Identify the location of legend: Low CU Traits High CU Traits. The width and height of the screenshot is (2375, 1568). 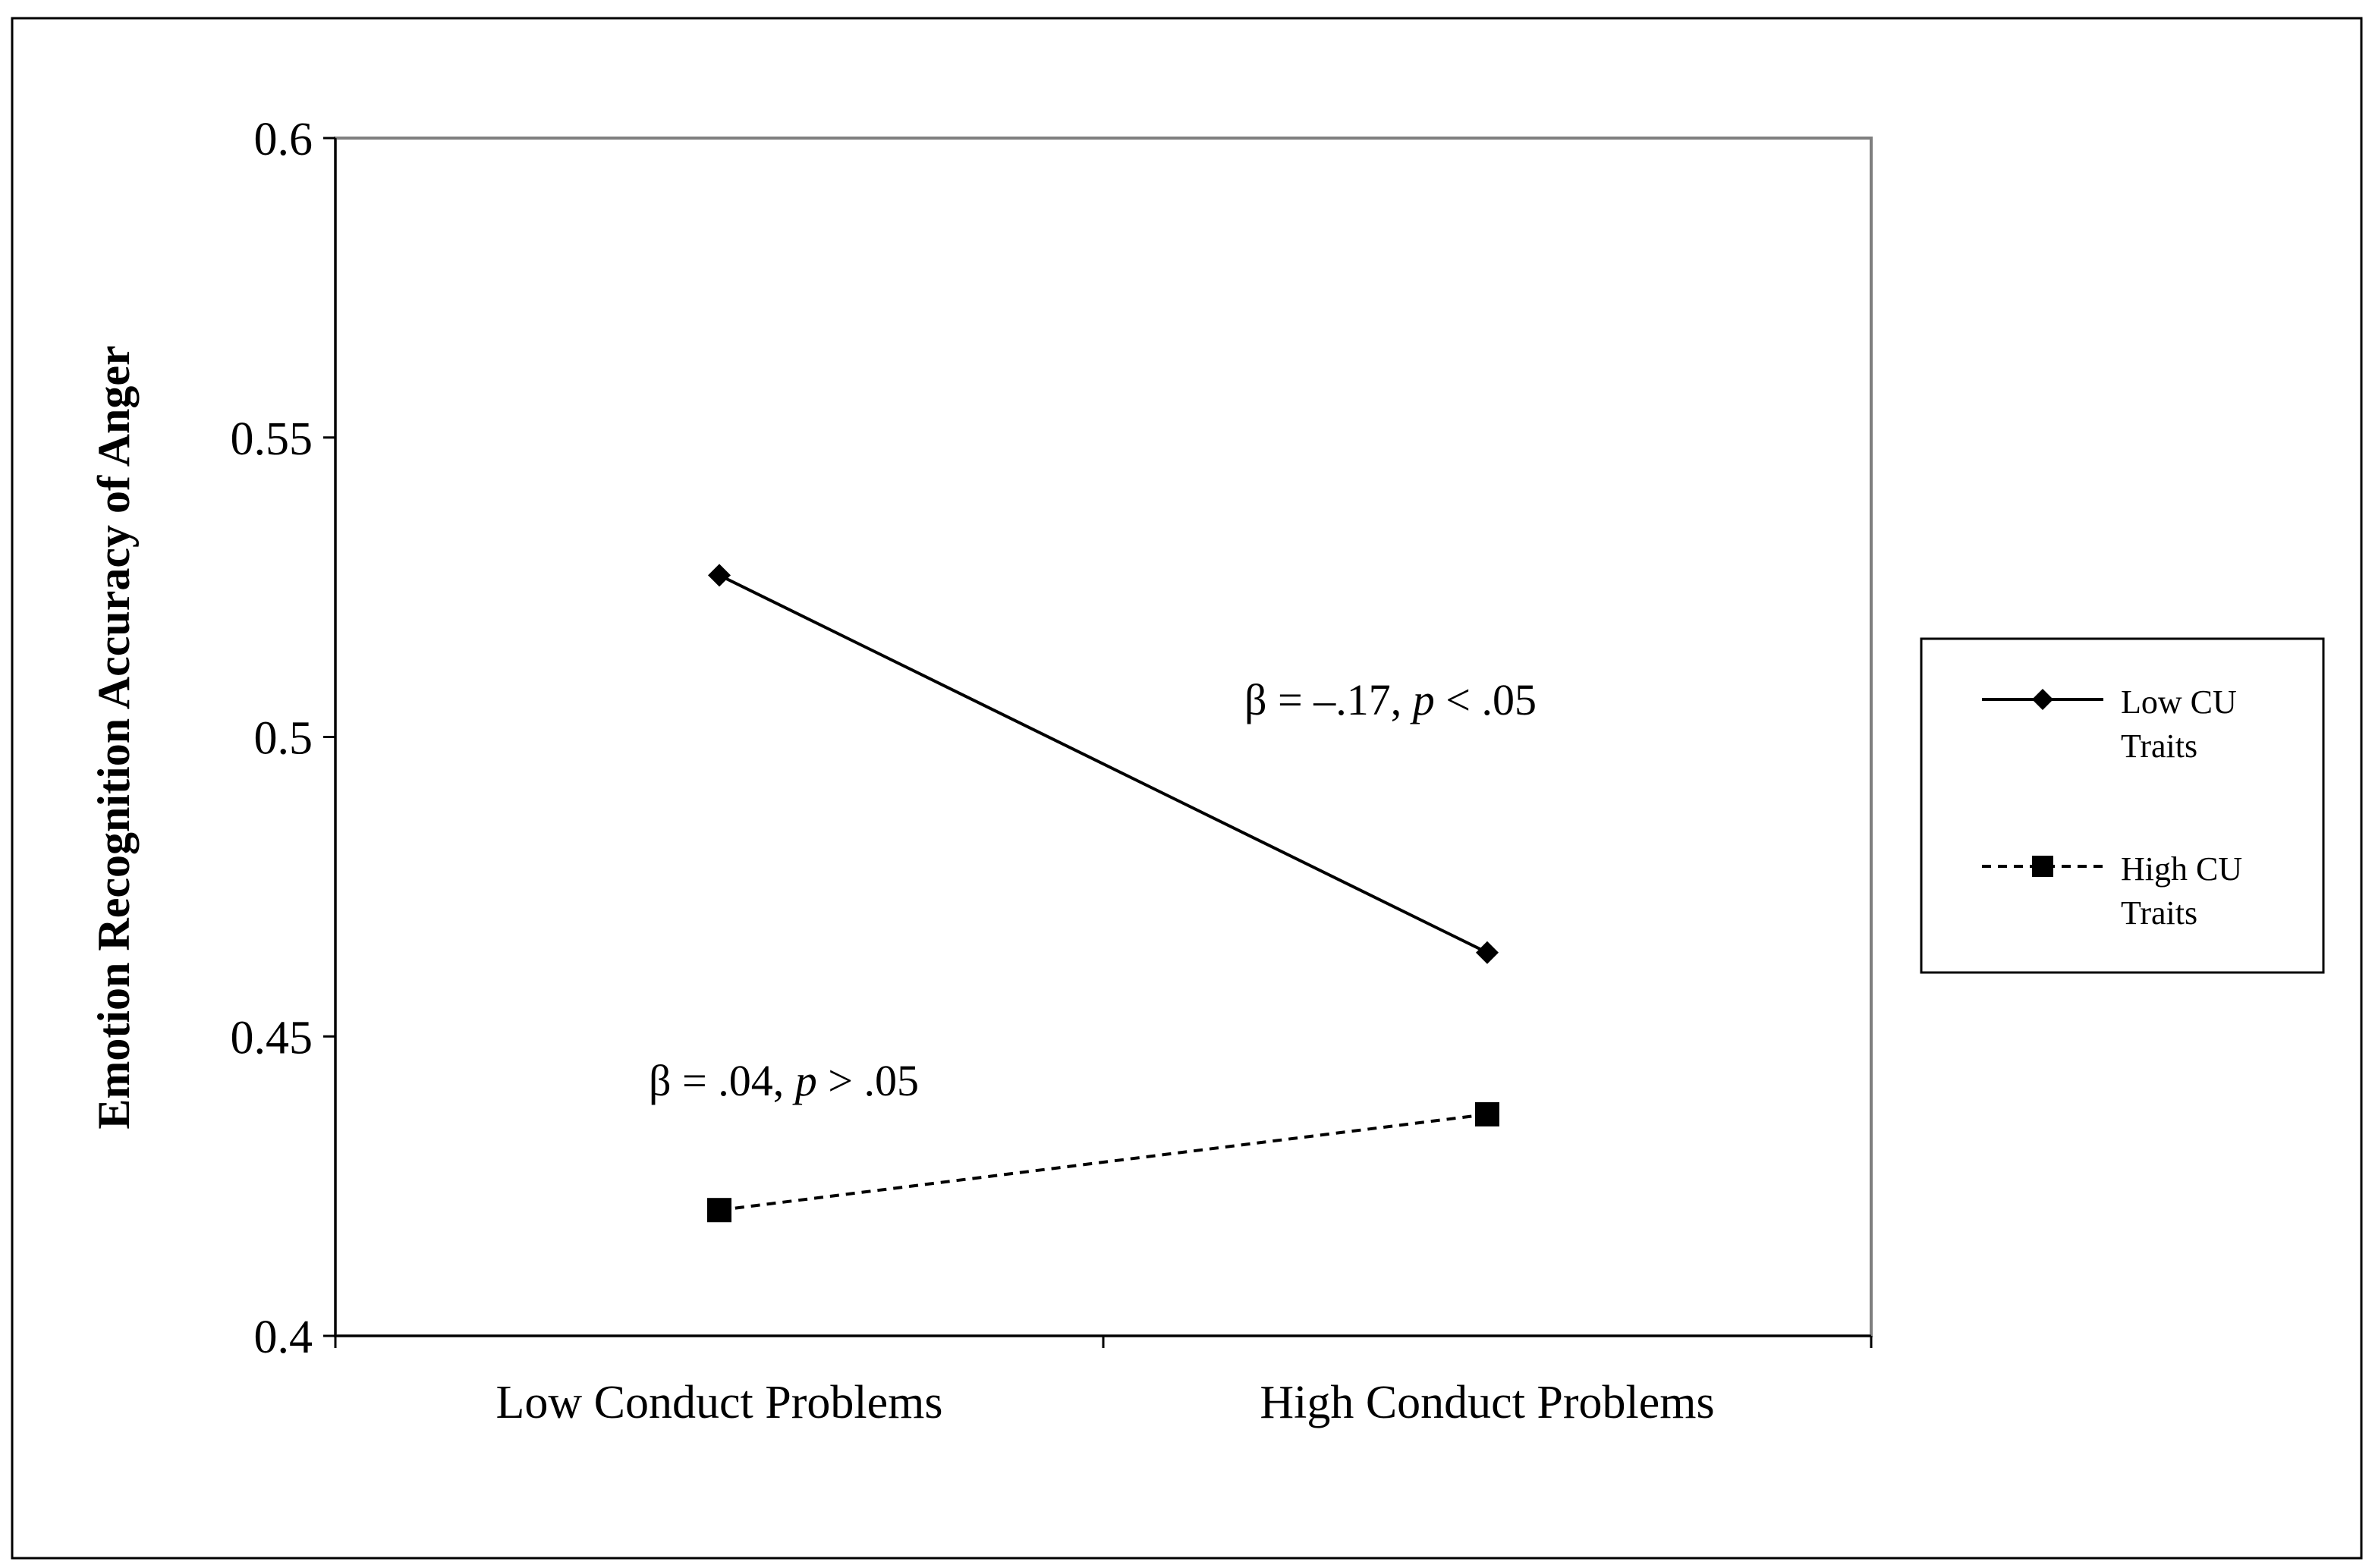
(2122, 805).